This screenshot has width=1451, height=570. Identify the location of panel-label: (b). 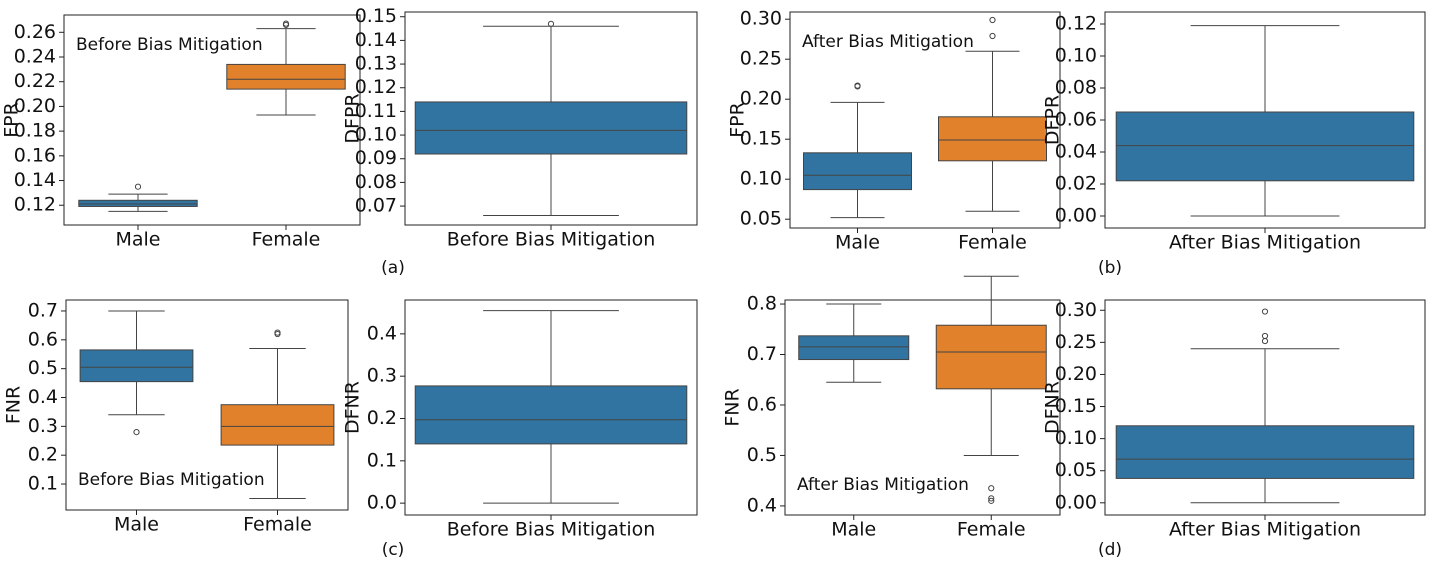
(1110, 268).